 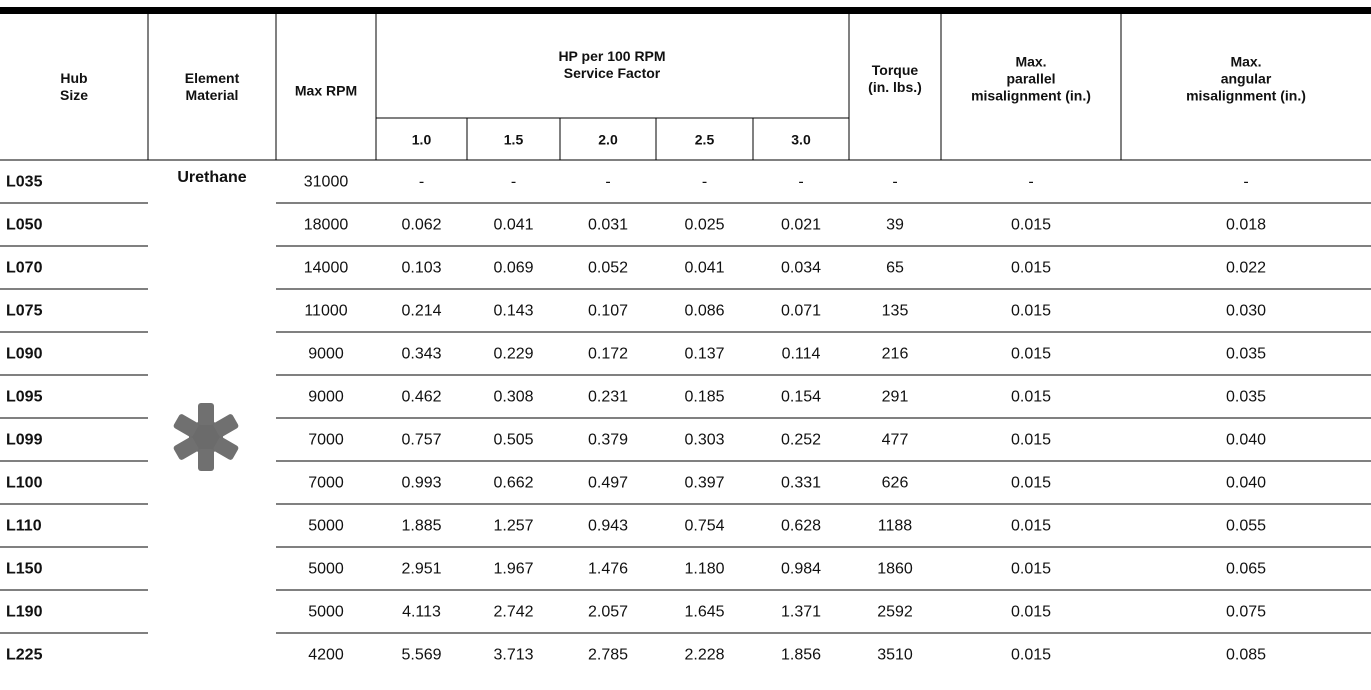 What do you see at coordinates (895, 268) in the screenshot?
I see `cell: 65` at bounding box center [895, 268].